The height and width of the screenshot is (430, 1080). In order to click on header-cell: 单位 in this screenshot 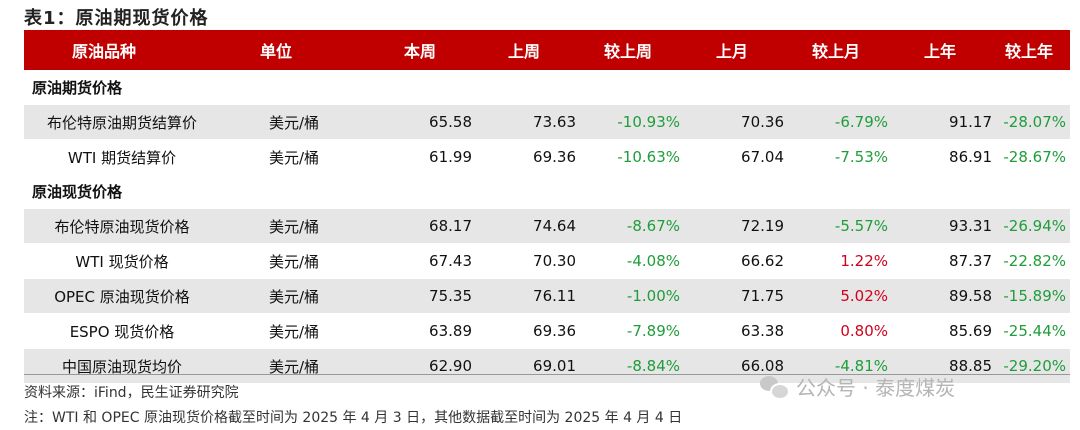, I will do `click(275, 51)`.